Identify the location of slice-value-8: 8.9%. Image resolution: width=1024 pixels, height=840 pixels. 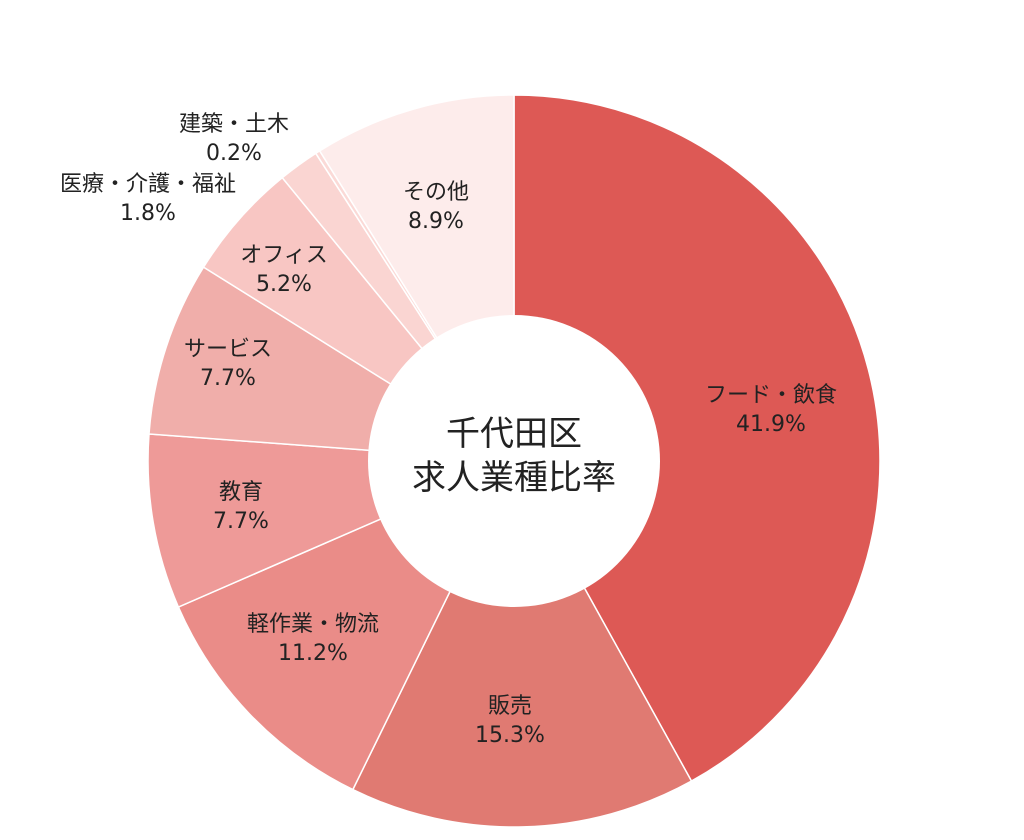
(436, 221).